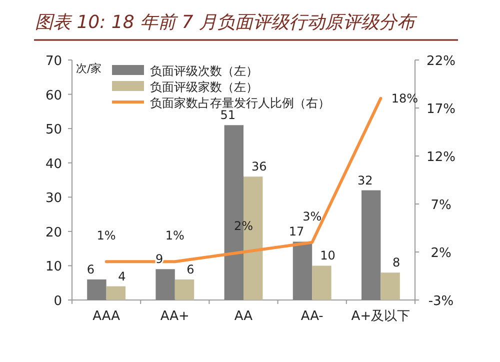 Image resolution: width=500 pixels, height=362 pixels. Describe the element at coordinates (53, 130) in the screenshot. I see `y-tick-label: 50` at that location.